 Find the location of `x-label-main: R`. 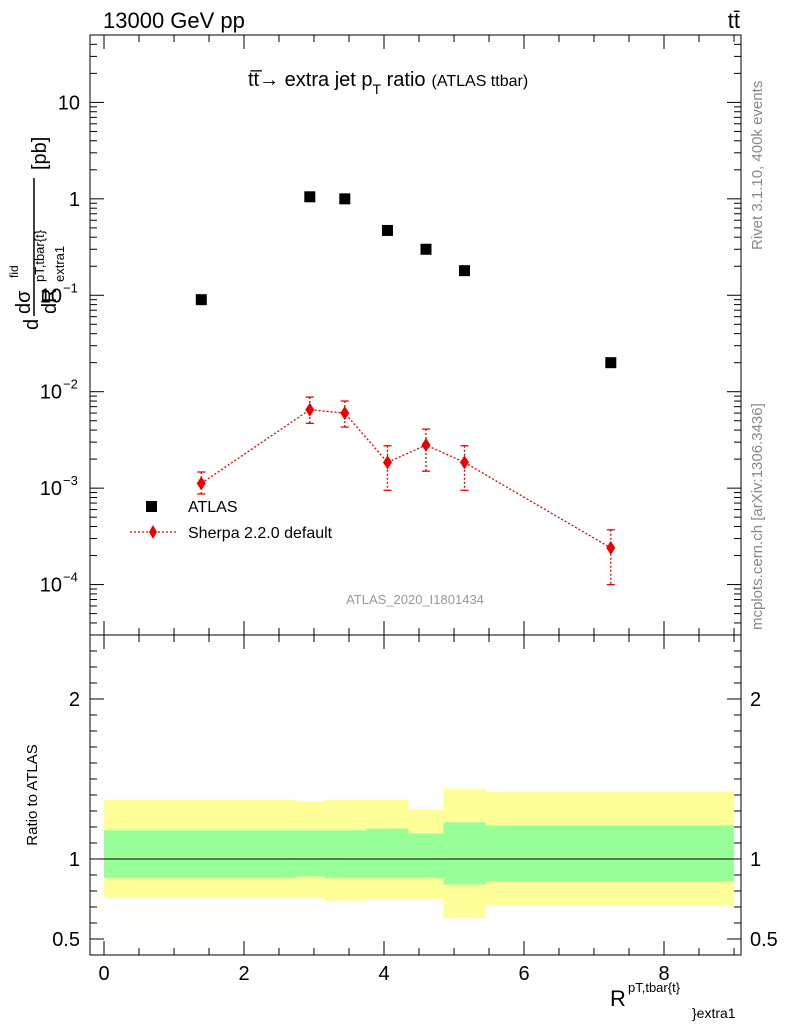

x-label-main: R is located at coordinates (618, 998).